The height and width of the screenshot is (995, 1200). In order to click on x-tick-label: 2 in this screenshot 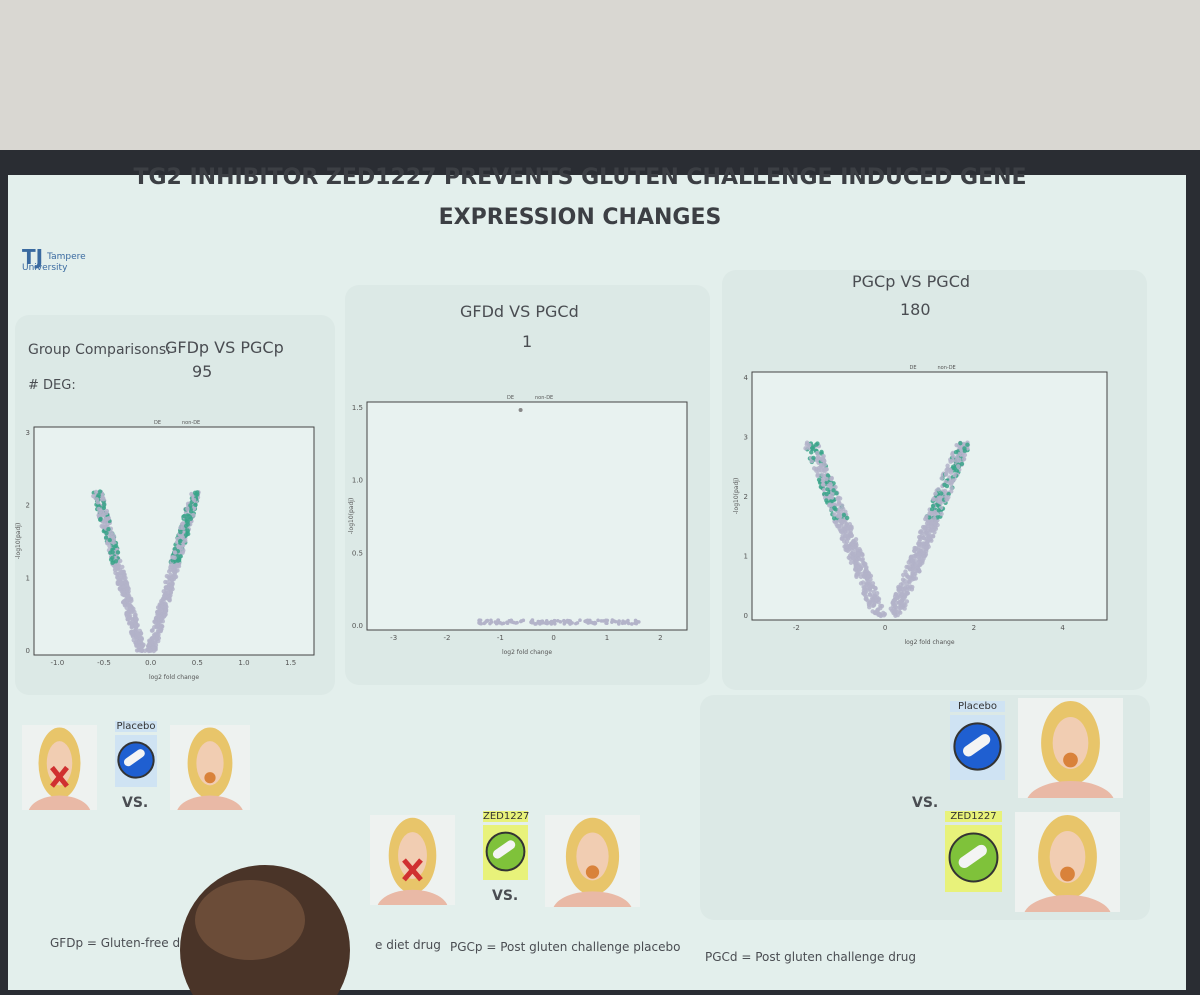, I will do `click(660, 638)`.